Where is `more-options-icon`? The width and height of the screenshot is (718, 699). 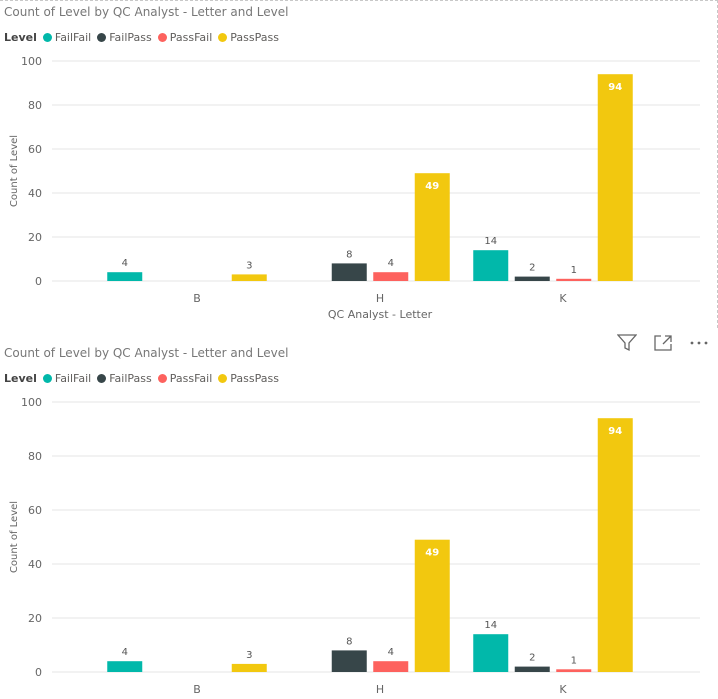 more-options-icon is located at coordinates (699, 343).